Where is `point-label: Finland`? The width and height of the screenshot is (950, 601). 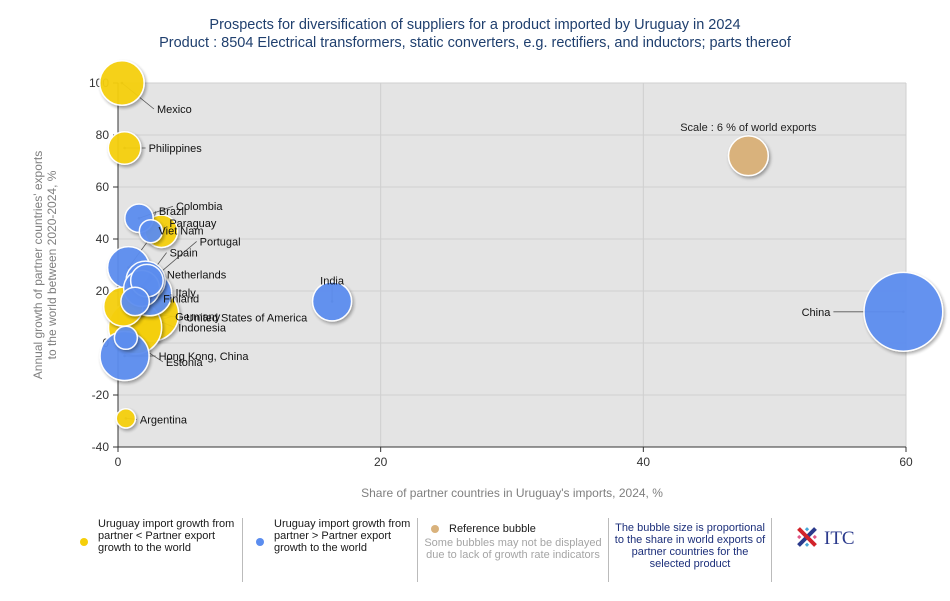
point-label: Finland is located at coordinates (181, 299).